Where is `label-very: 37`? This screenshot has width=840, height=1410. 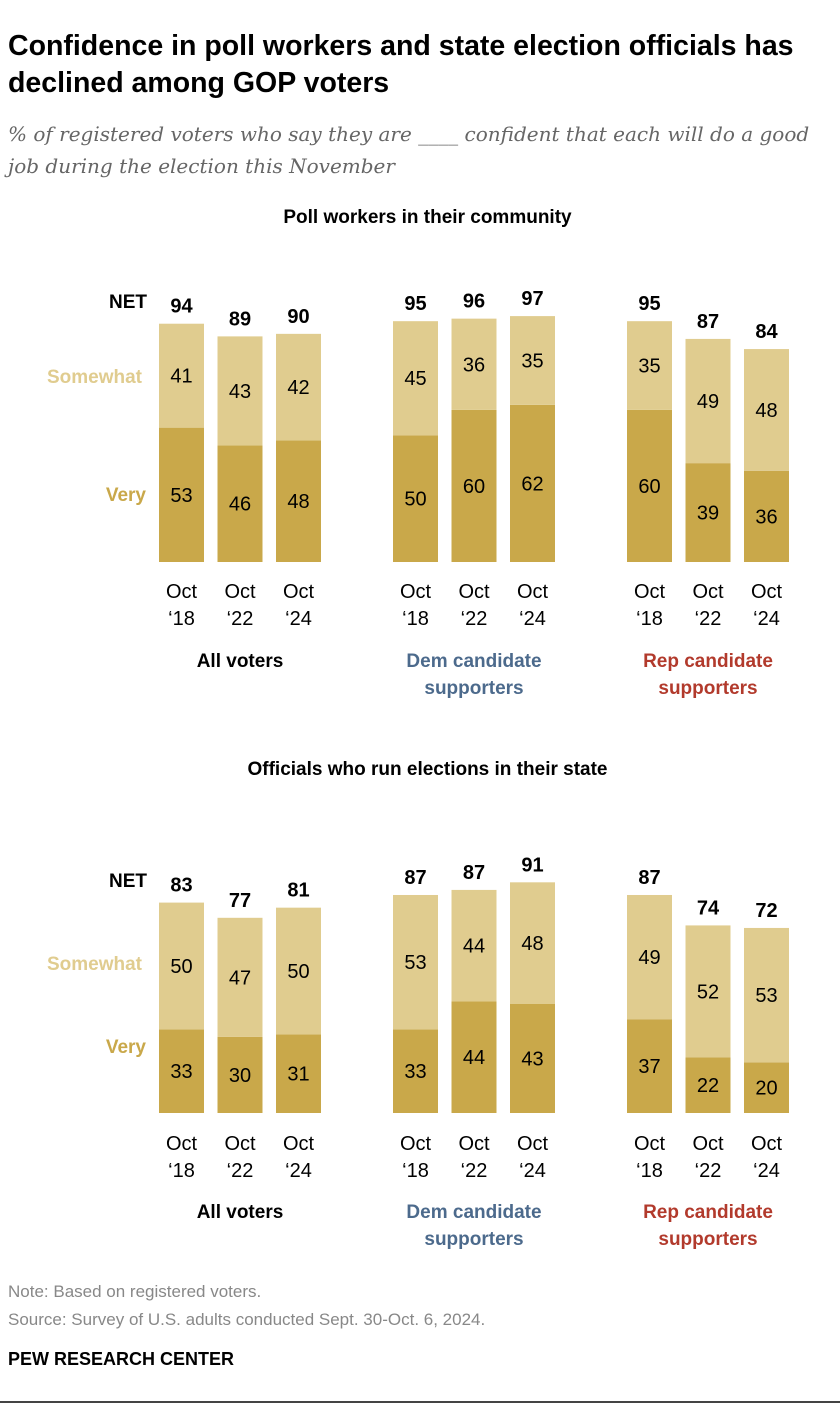 label-very: 37 is located at coordinates (649, 1067).